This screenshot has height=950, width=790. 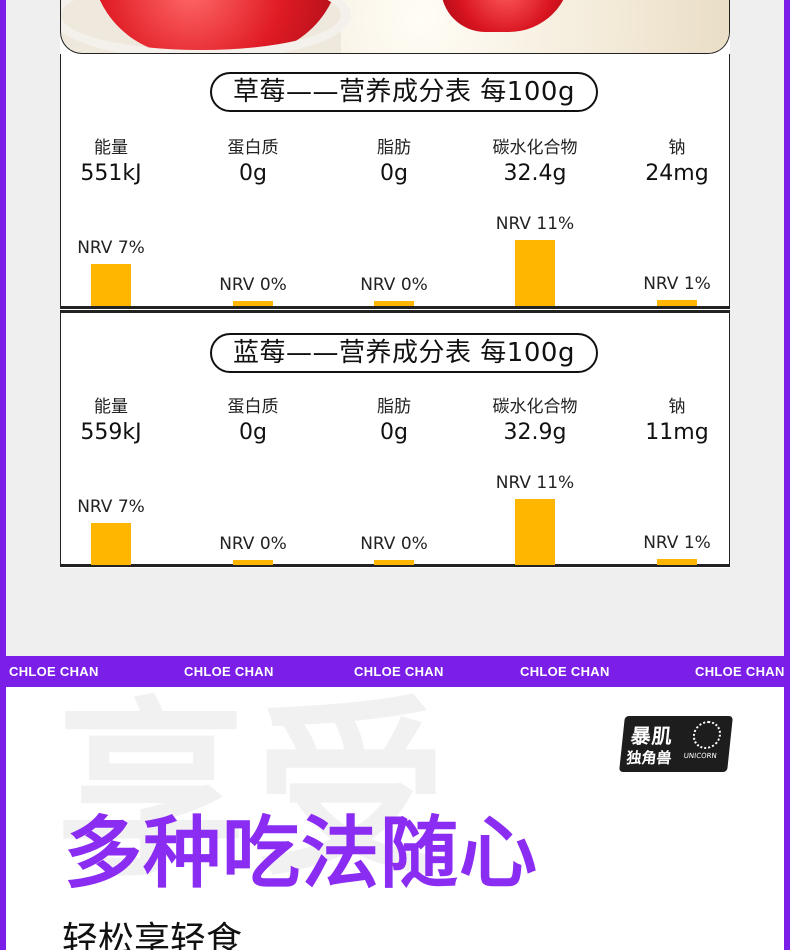 I want to click on logo-text-small: UNICORN, so click(x=700, y=756).